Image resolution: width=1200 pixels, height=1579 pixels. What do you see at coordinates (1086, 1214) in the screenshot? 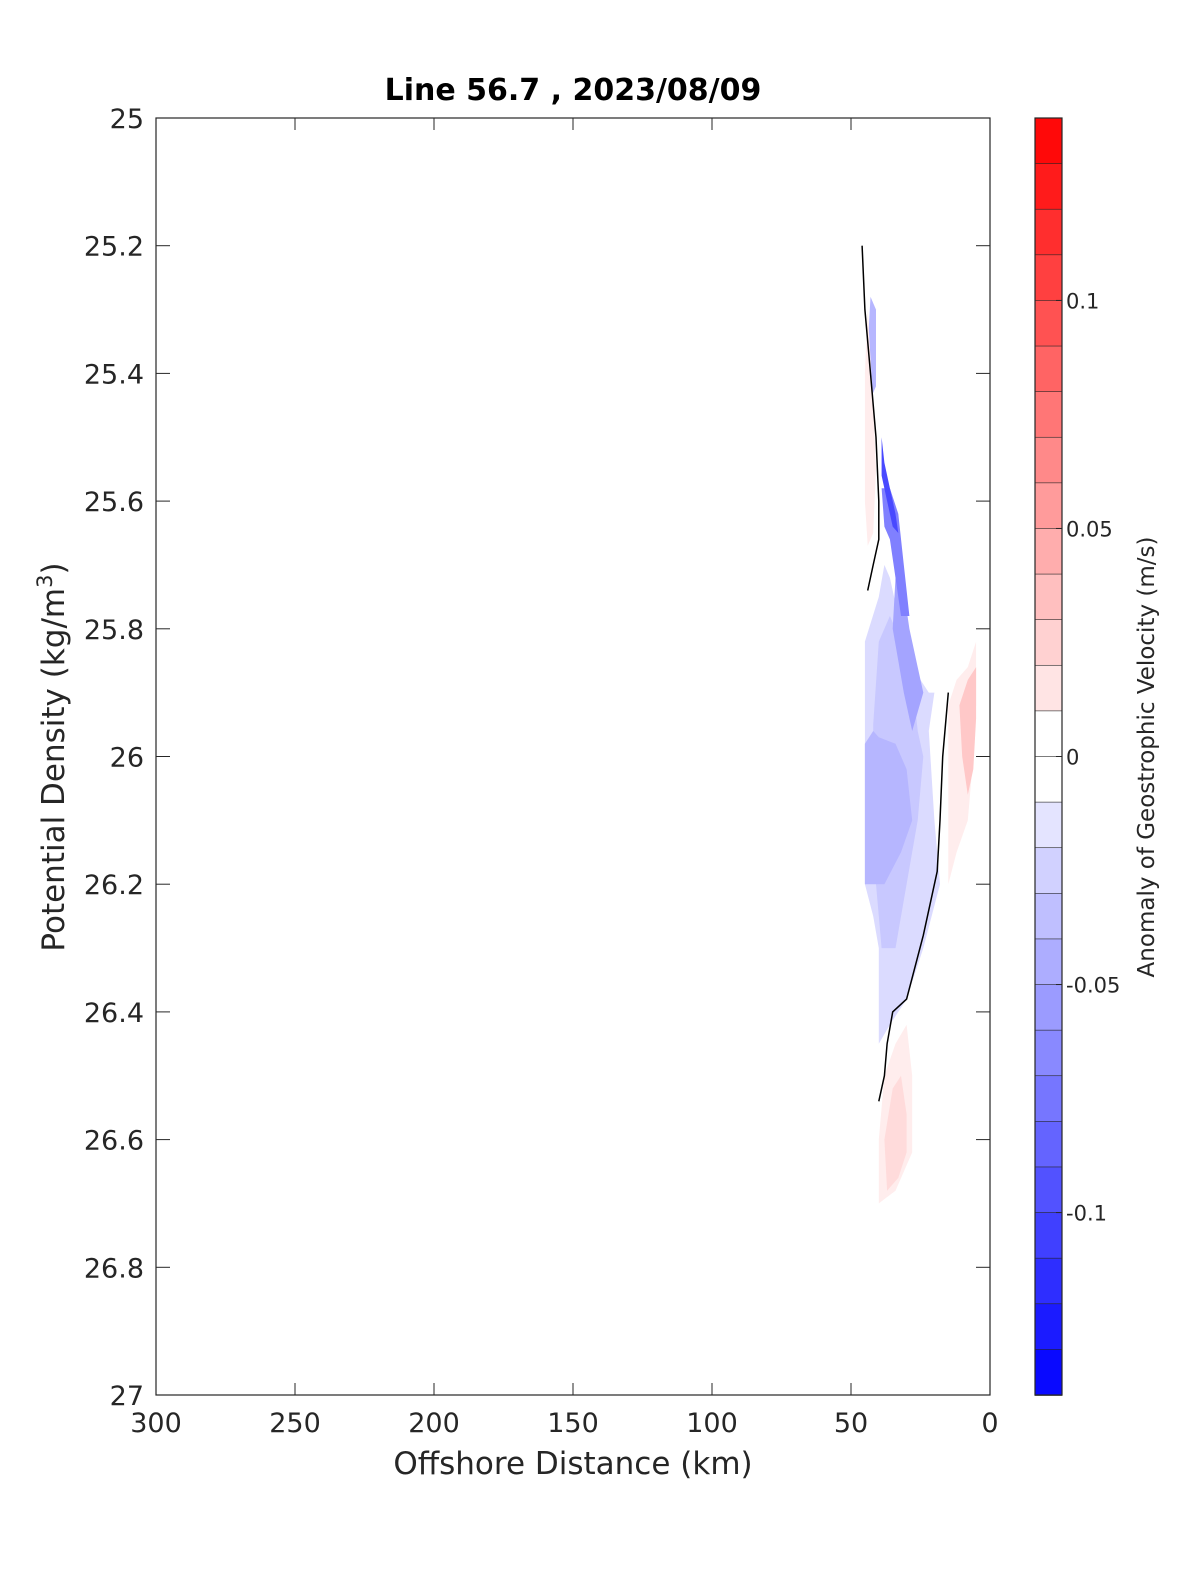
I see `colorbar-tick-label: -0.1` at bounding box center [1086, 1214].